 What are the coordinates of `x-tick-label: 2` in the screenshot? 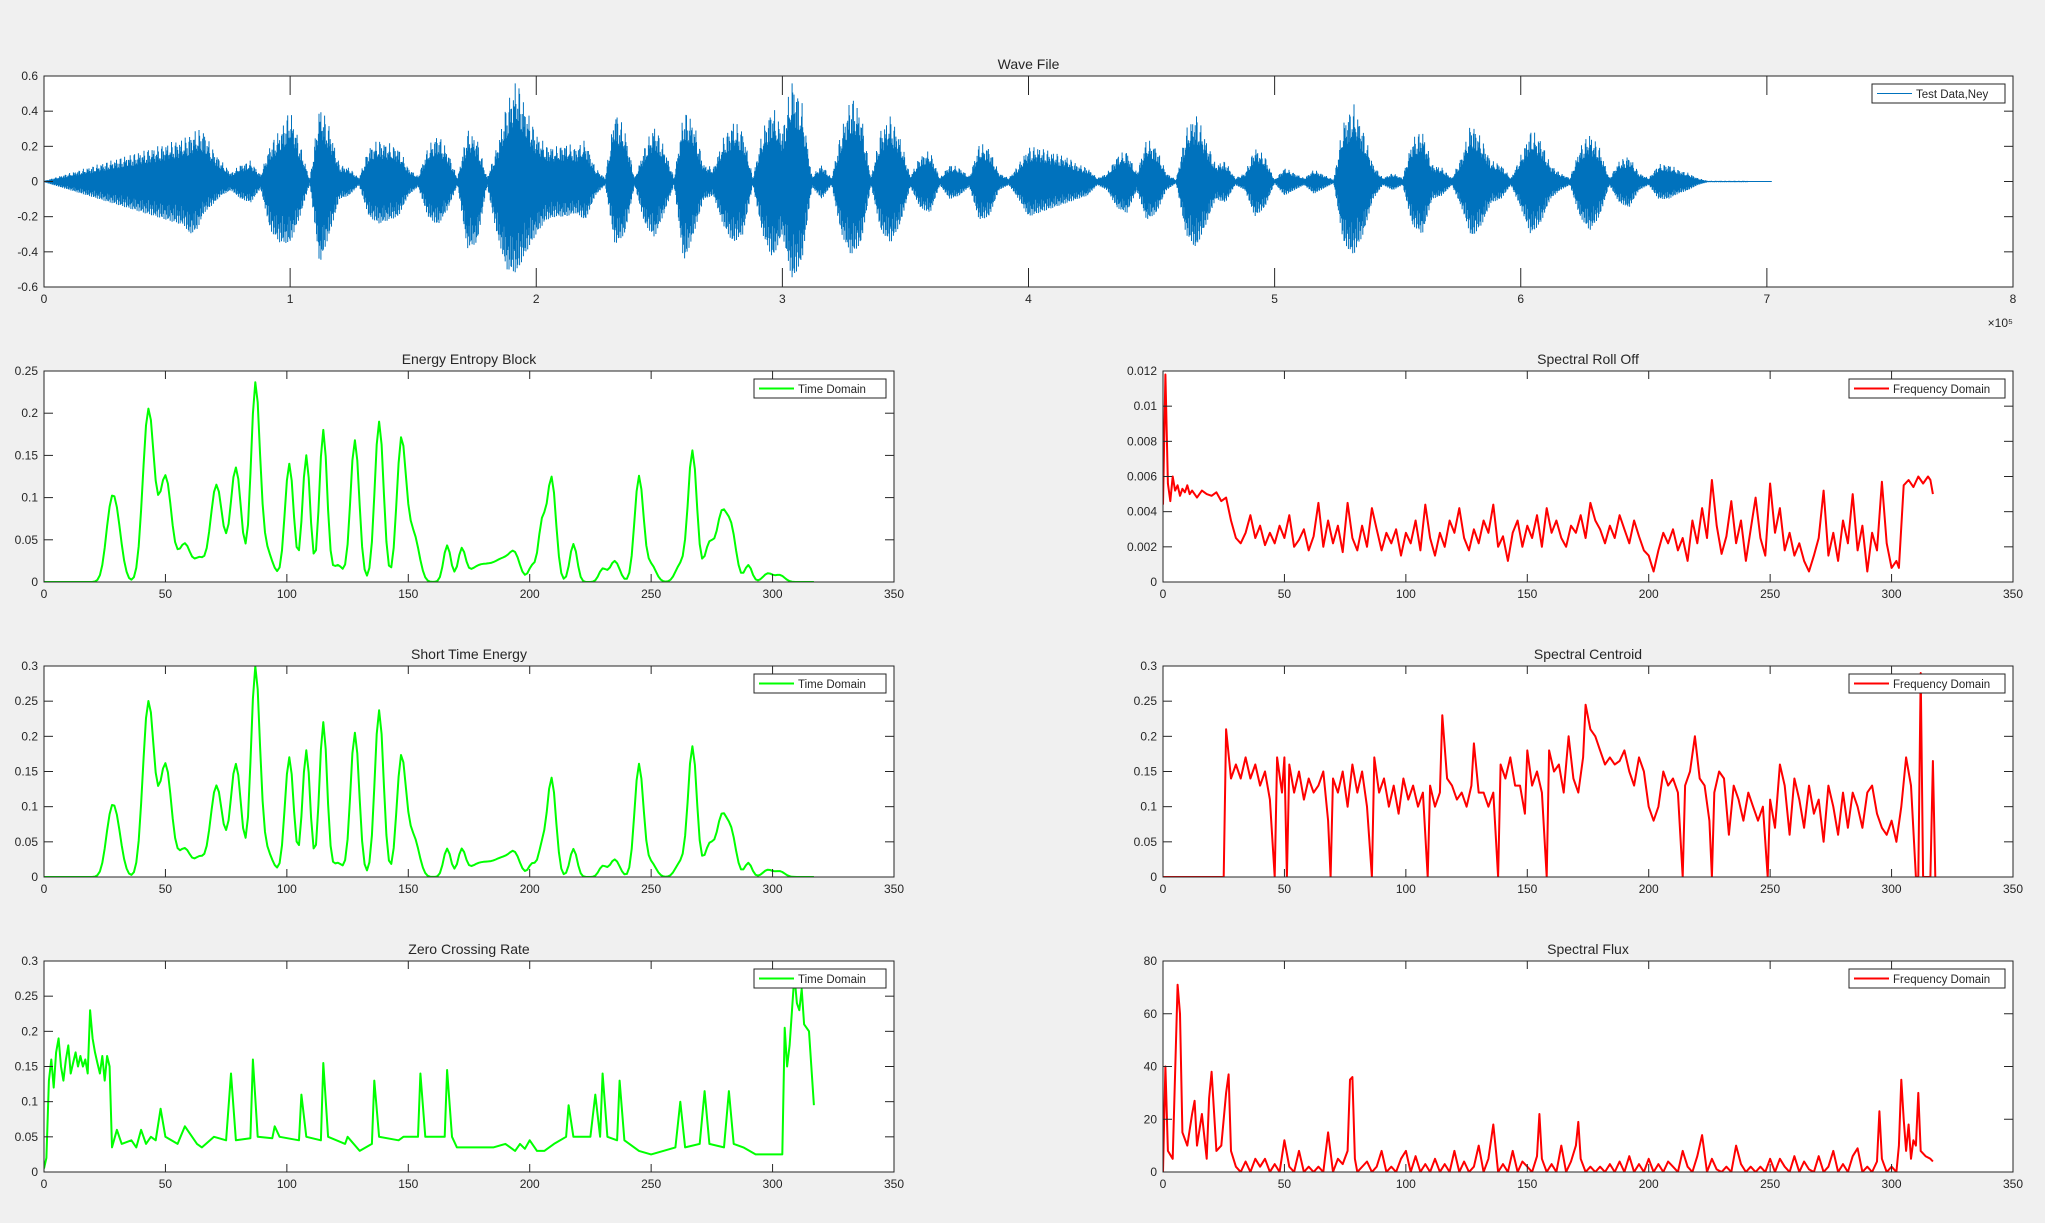 It's located at (536, 299).